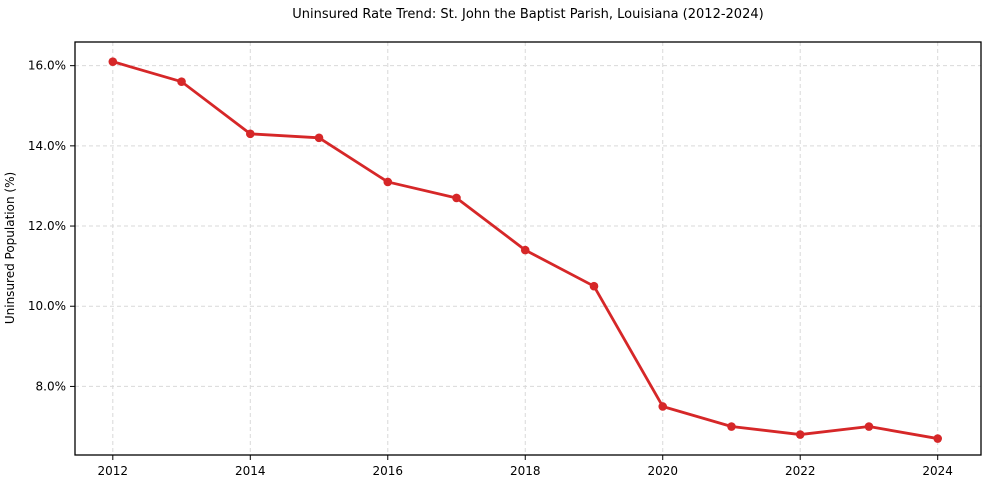  What do you see at coordinates (525, 471) in the screenshot?
I see `x-tick-label: 2018` at bounding box center [525, 471].